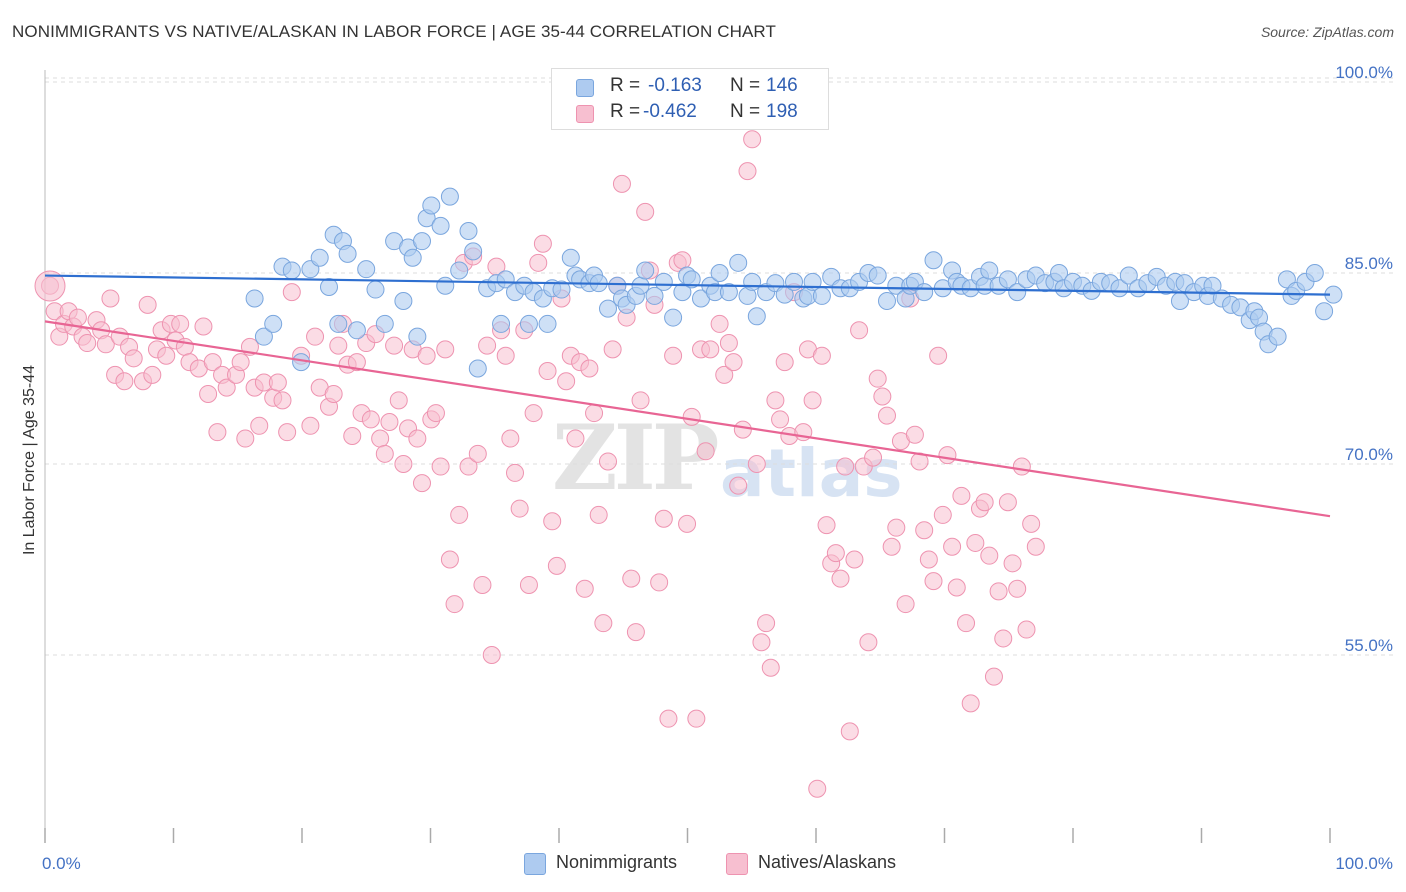  What do you see at coordinates (535, 864) in the screenshot?
I see `legend-swatch-blue` at bounding box center [535, 864].